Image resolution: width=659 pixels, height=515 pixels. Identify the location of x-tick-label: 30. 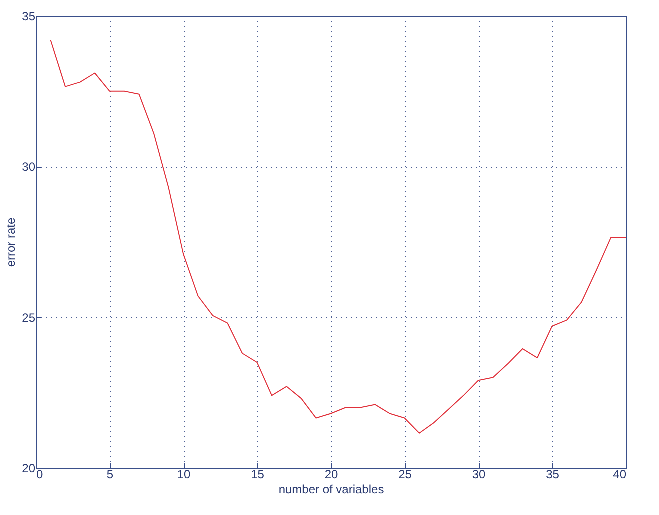
(479, 475).